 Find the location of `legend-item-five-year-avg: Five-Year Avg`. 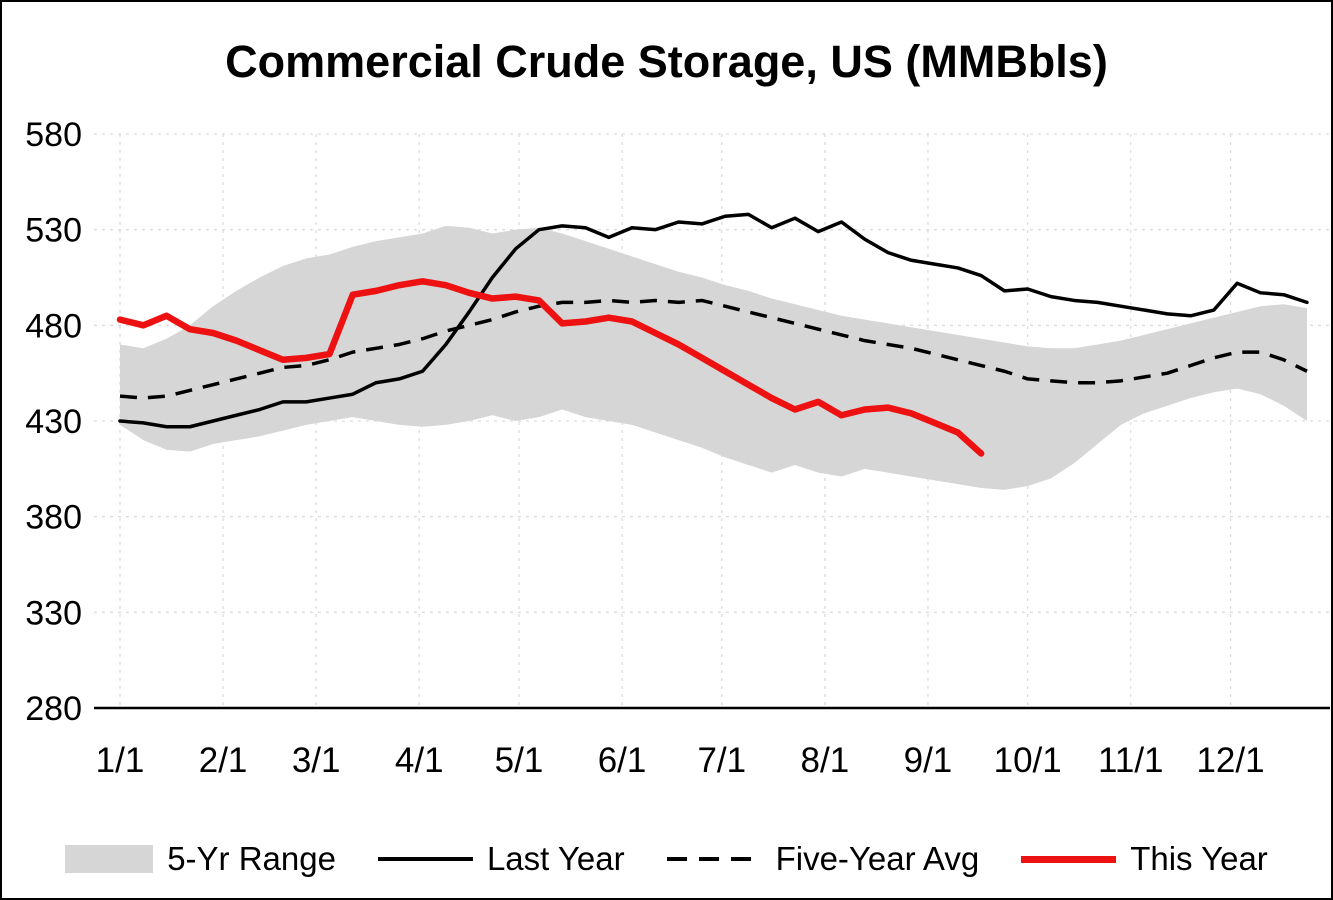

legend-item-five-year-avg: Five-Year Avg is located at coordinates (823, 859).